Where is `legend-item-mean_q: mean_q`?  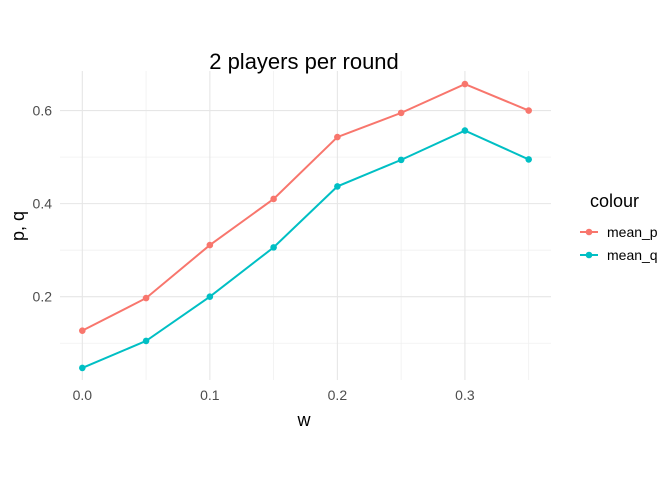 legend-item-mean_q: mean_q is located at coordinates (619, 255).